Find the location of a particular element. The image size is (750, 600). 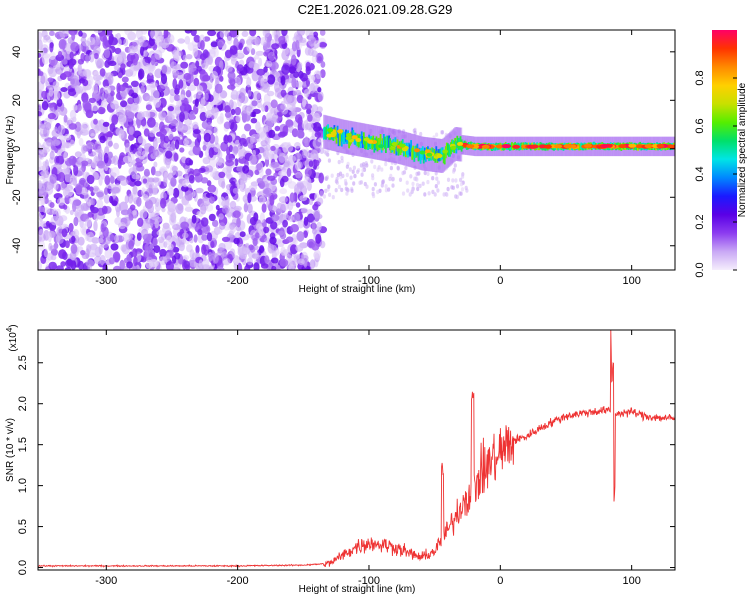

colorbar-tick-label: 0.2 is located at coordinates (700, 221).